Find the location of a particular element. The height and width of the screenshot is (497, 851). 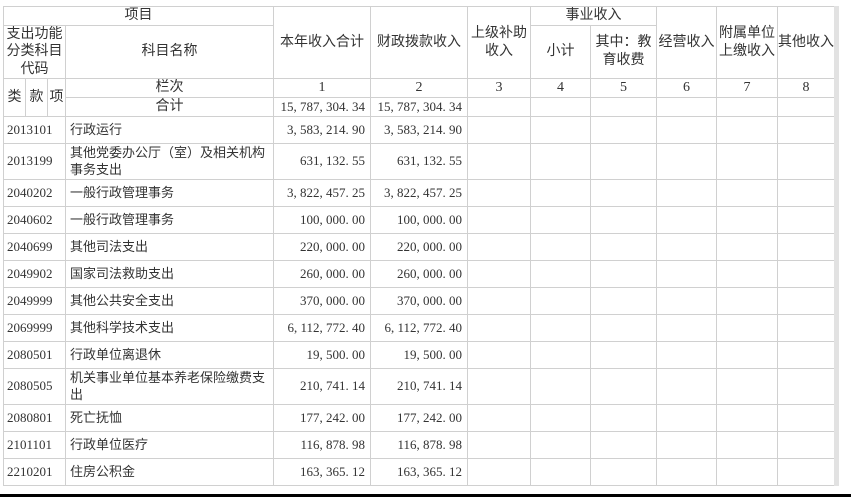

fiscal-income-cell: 116, 878. 98 is located at coordinates (419, 444).